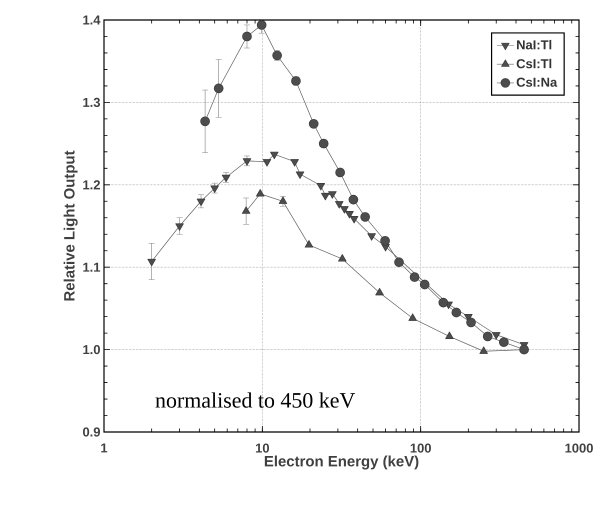 This screenshot has height=507, width=612. Describe the element at coordinates (537, 82) in the screenshot. I see `legend-label: CsI:Na` at that location.